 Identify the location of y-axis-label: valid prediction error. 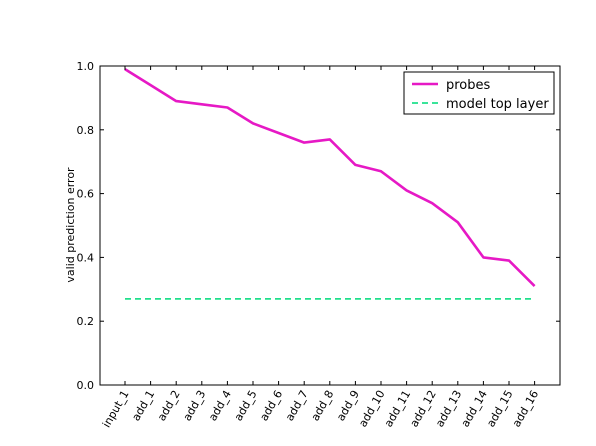
(70, 225).